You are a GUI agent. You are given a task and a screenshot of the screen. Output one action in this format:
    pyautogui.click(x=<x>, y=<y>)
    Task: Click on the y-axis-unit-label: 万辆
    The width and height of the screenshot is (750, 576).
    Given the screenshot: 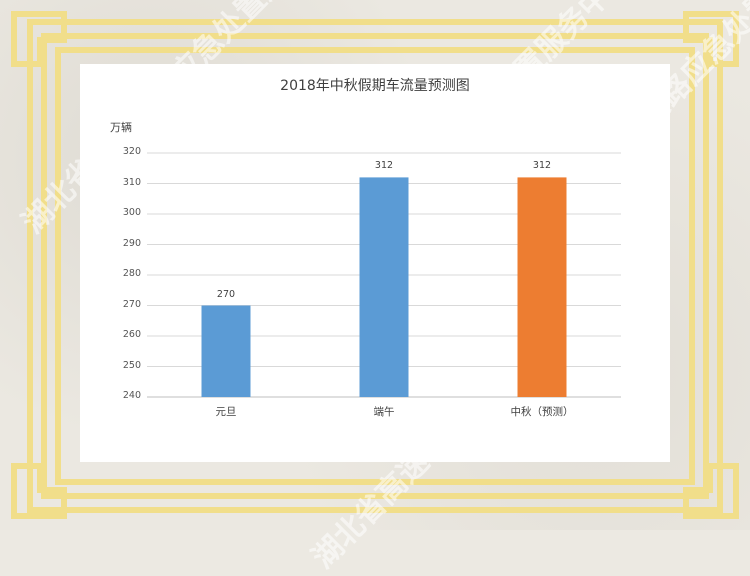 What is the action you would take?
    pyautogui.click(x=121, y=127)
    